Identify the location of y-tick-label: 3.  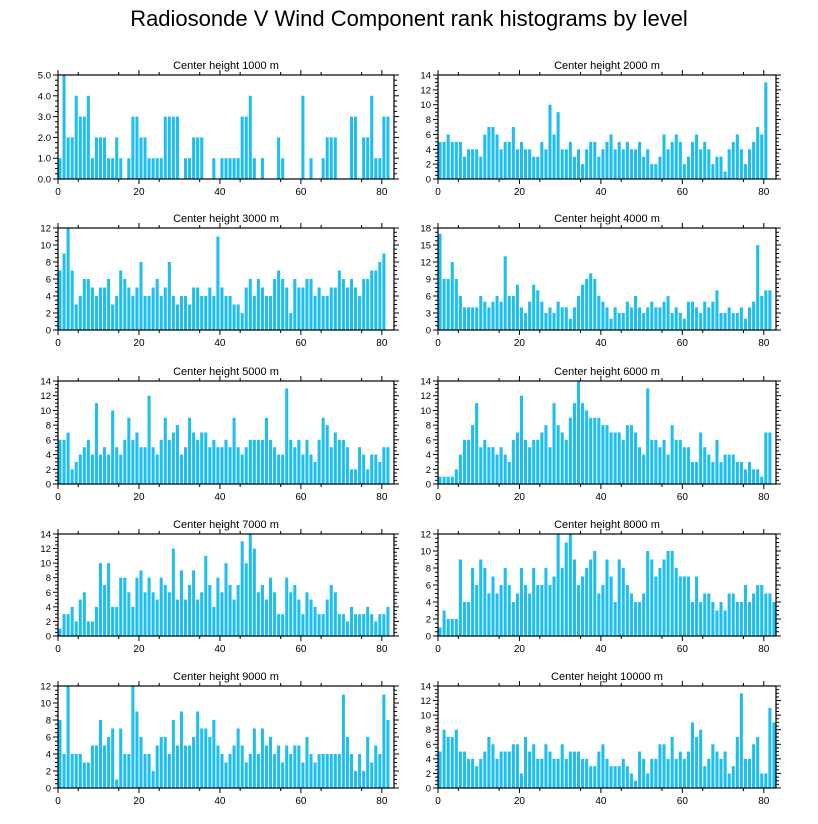
(428, 314).